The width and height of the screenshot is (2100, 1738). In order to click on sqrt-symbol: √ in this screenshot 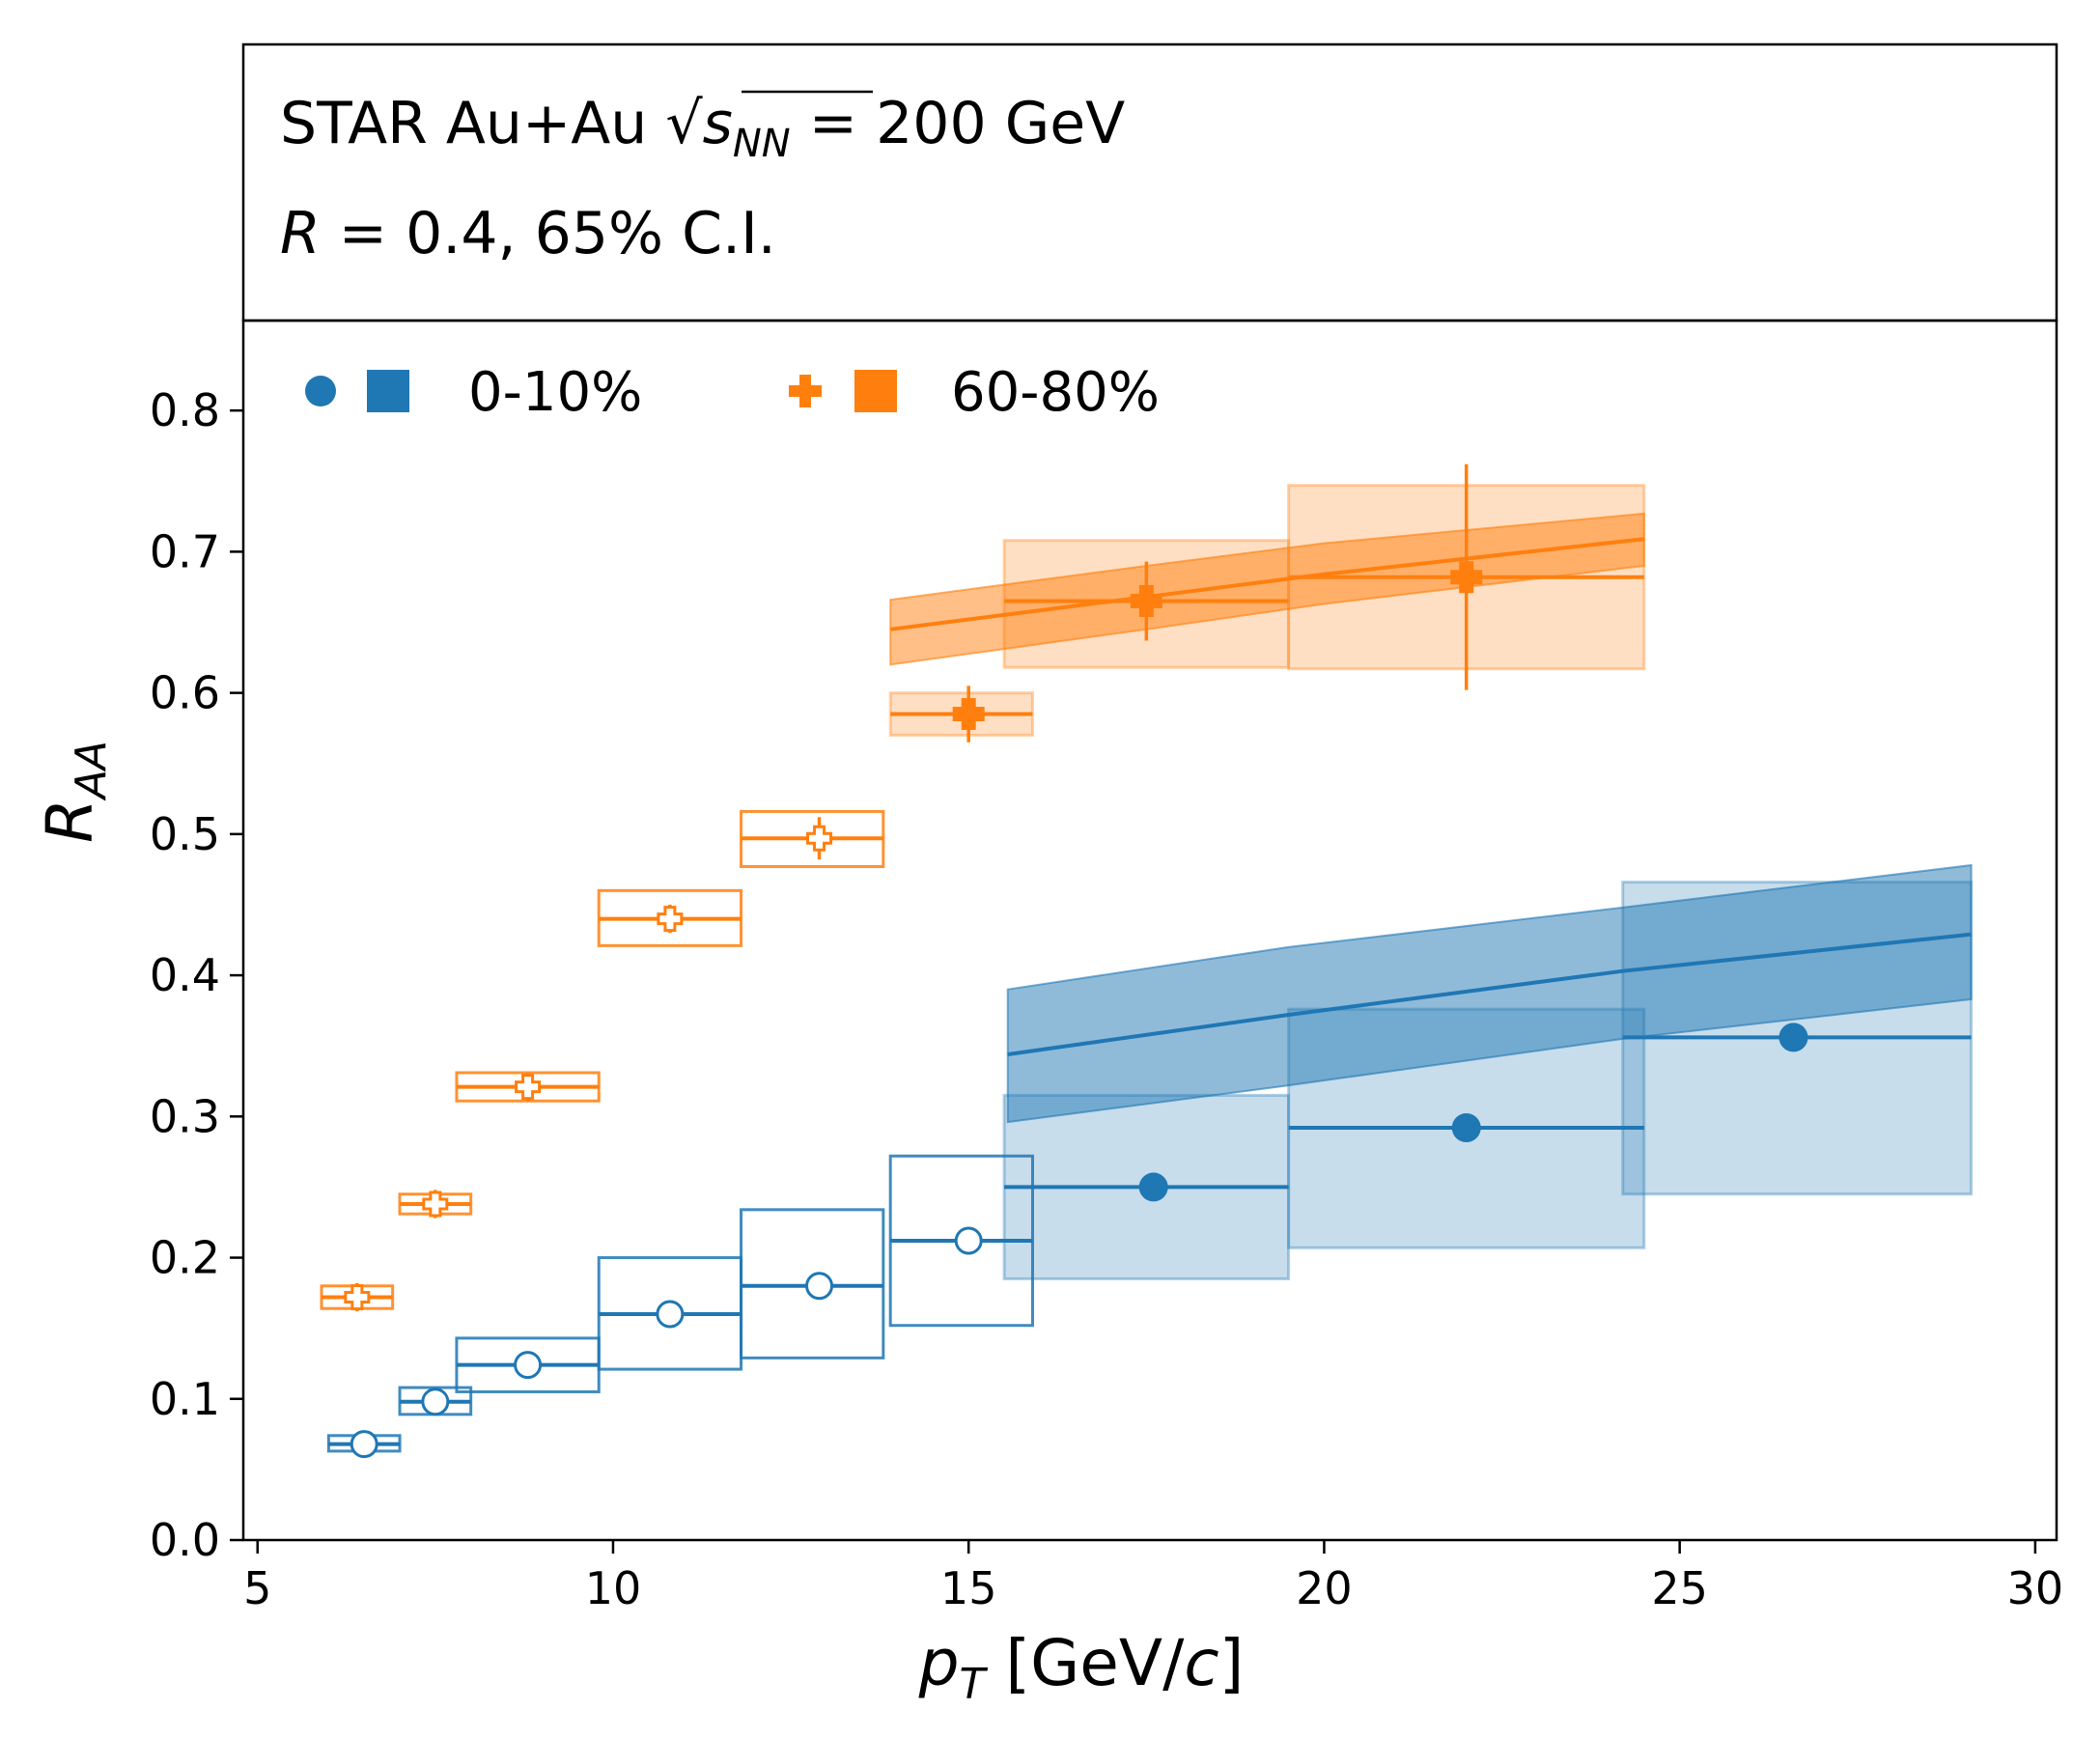, I will do `click(684, 123)`.